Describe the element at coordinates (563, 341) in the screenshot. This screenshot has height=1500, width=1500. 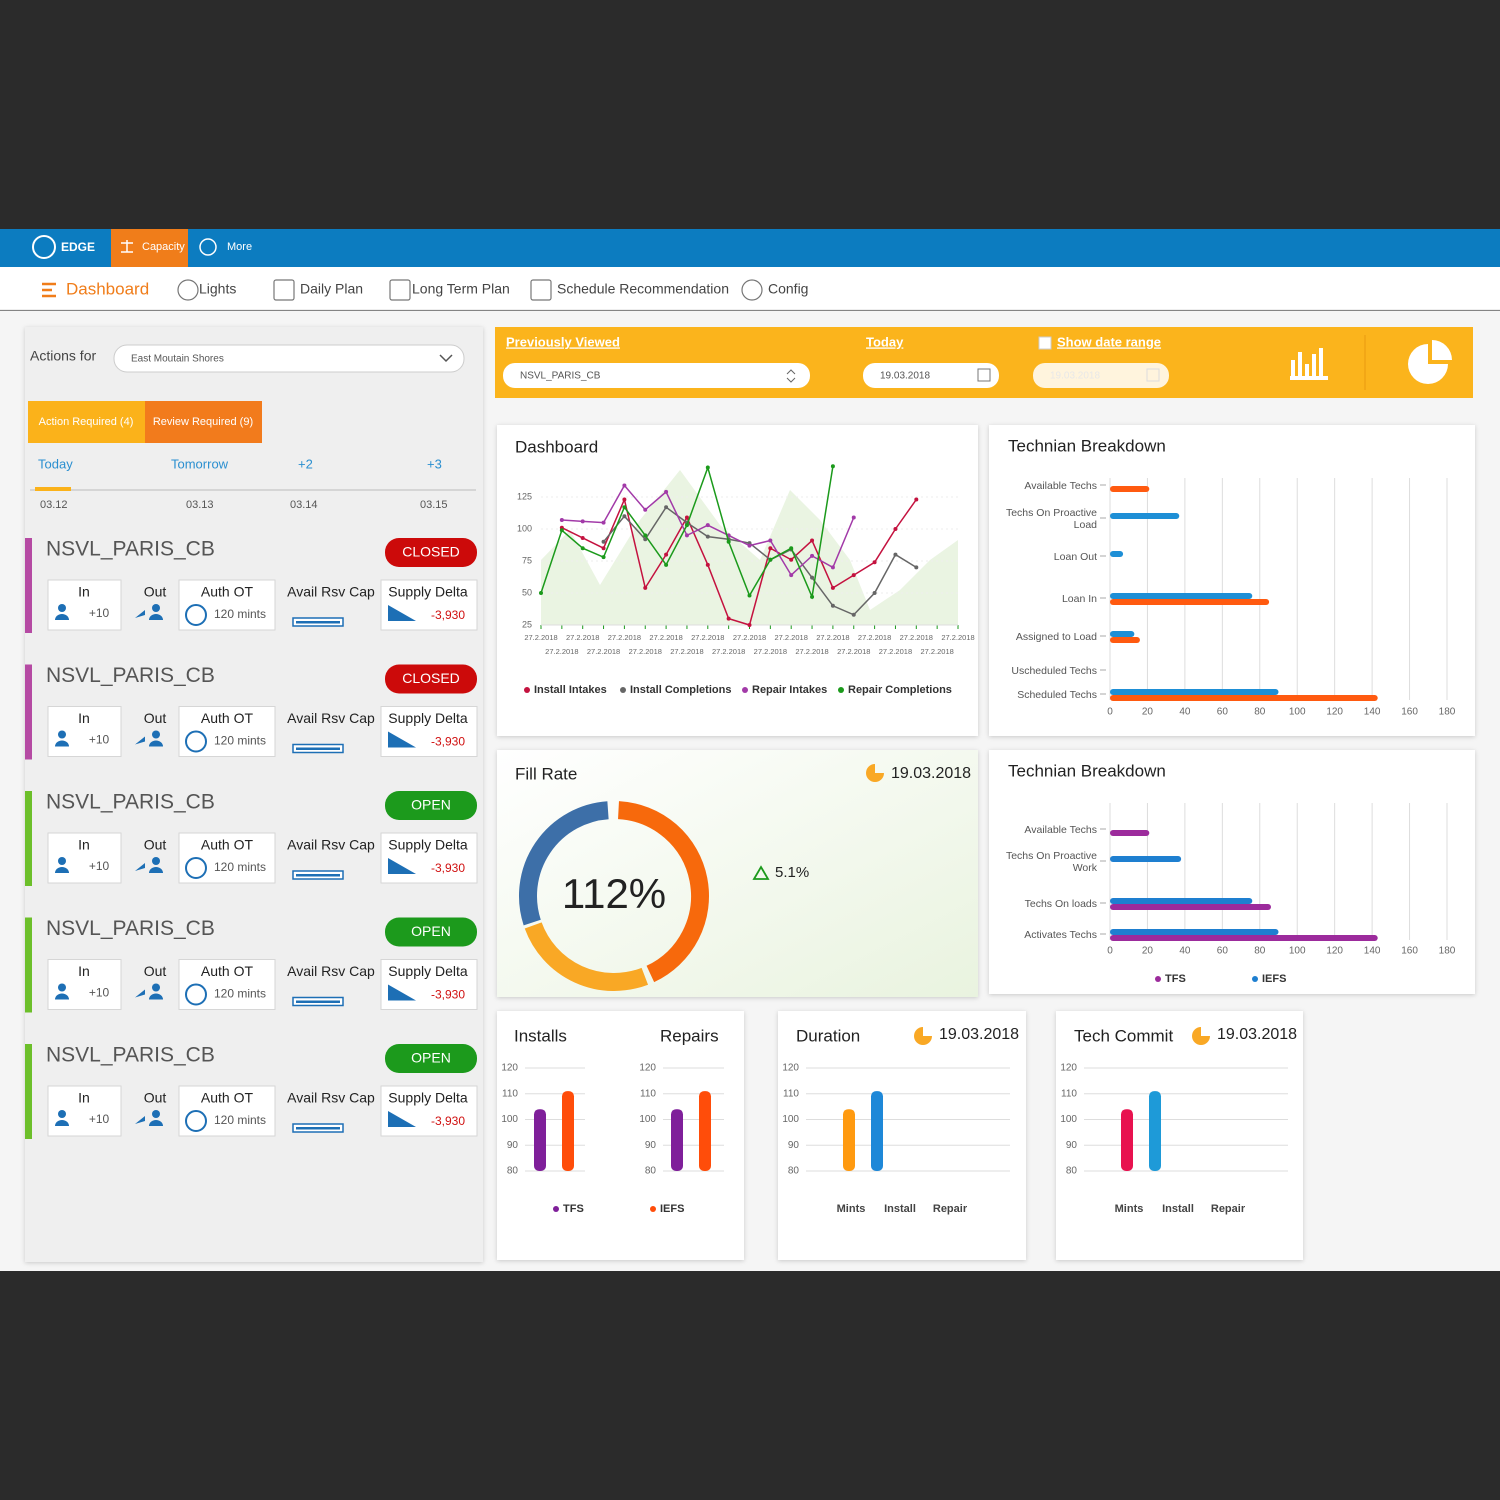
I see `link: Previously Viewed` at that location.